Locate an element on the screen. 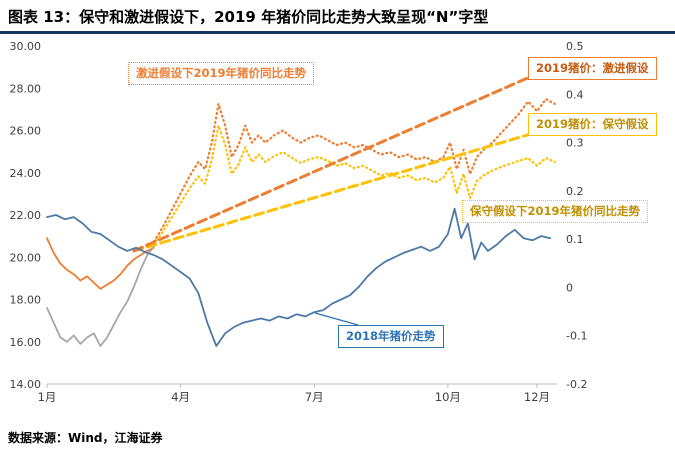 This screenshot has width=675, height=456. svg-text: 4月 is located at coordinates (180, 397).